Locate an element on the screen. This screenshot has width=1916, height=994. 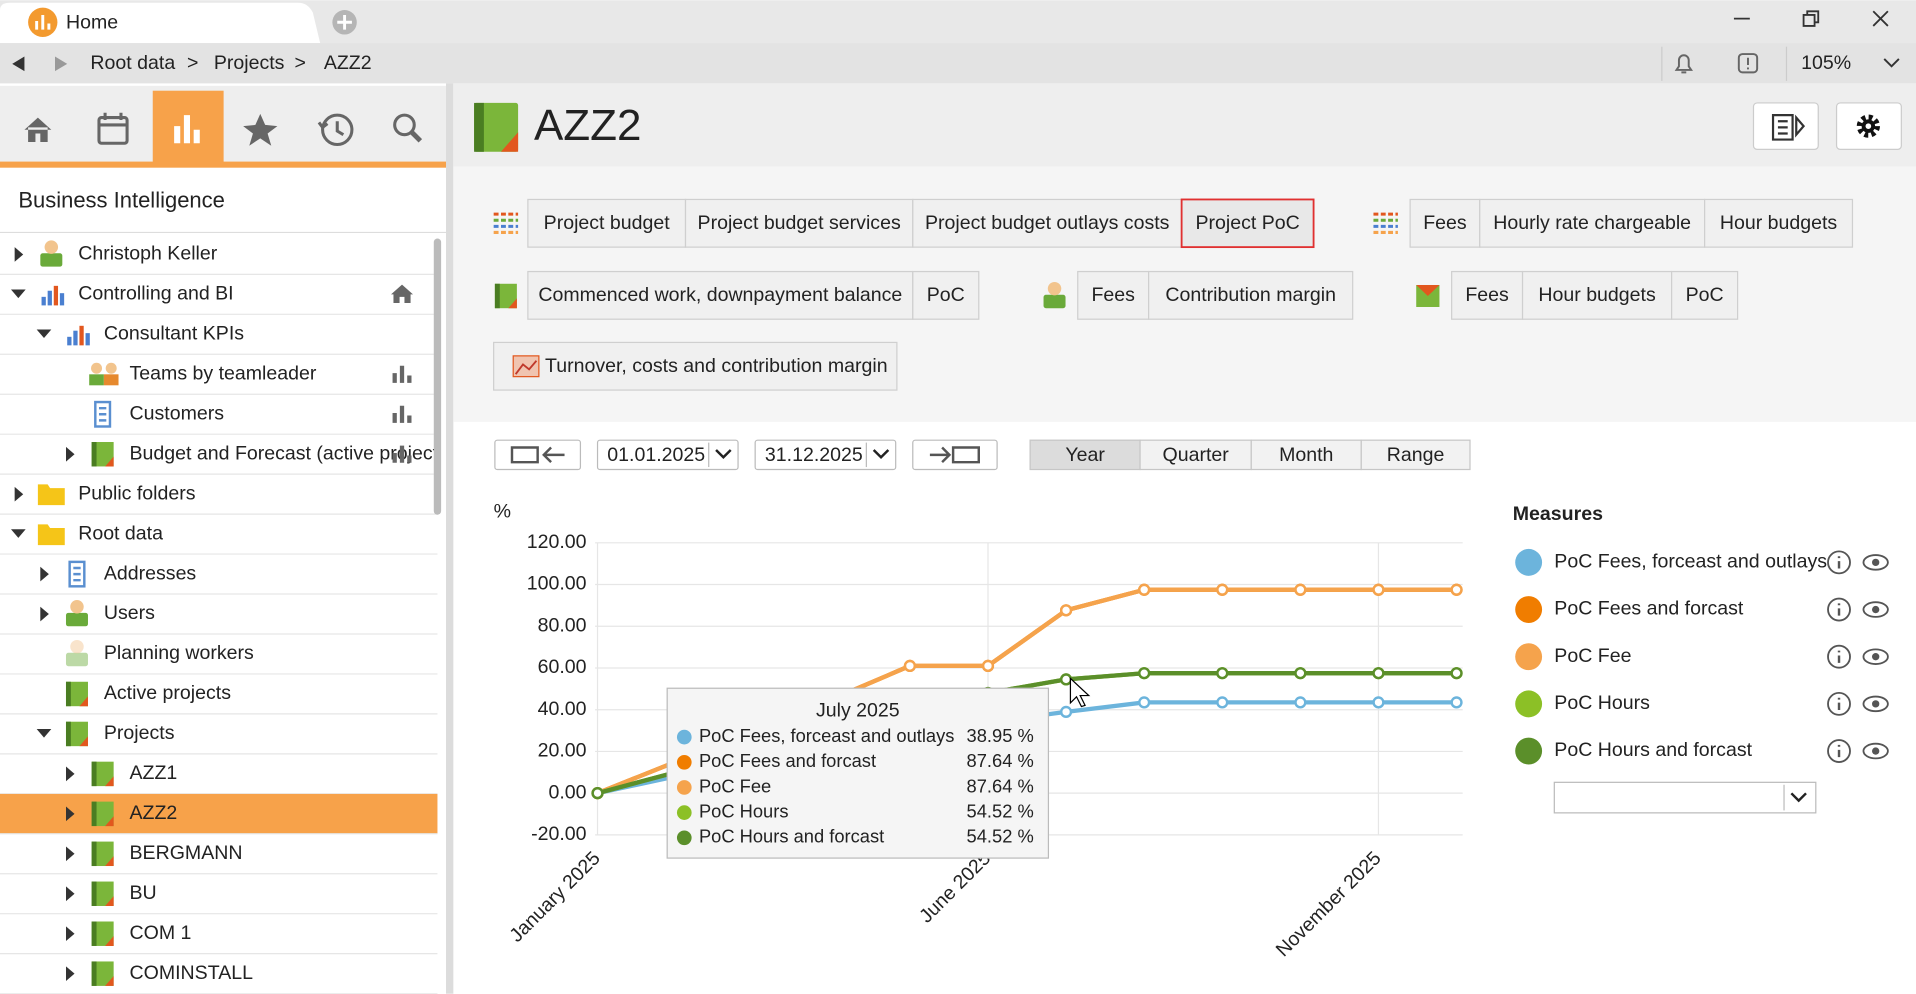
nav-calendar is located at coordinates (113, 130).